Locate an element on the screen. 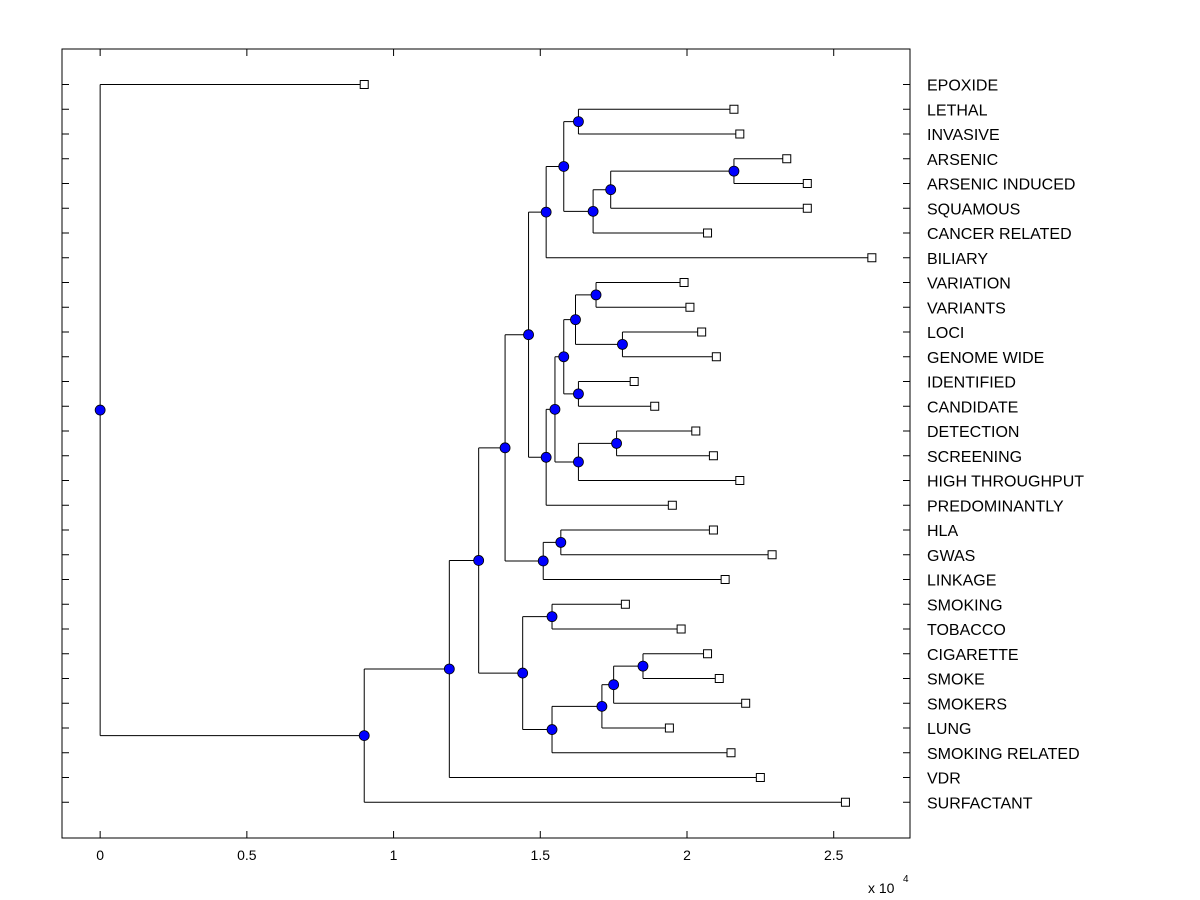 Image resolution: width=1200 pixels, height=900 pixels. leaf-label: LOCI is located at coordinates (945, 333).